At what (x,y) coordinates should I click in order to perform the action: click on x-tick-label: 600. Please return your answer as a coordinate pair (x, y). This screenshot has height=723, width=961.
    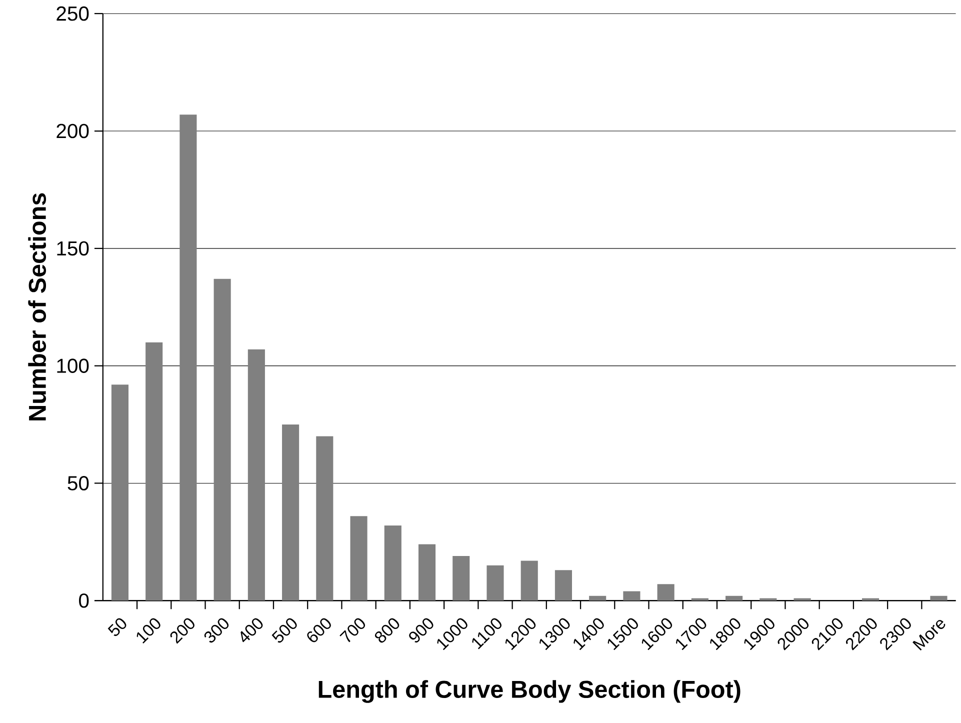
    Looking at the image, I should click on (319, 630).